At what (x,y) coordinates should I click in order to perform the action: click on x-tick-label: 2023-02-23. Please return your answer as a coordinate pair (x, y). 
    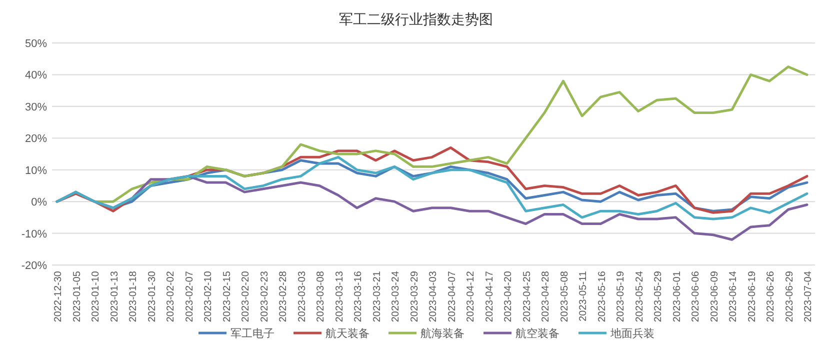
    Looking at the image, I should click on (264, 296).